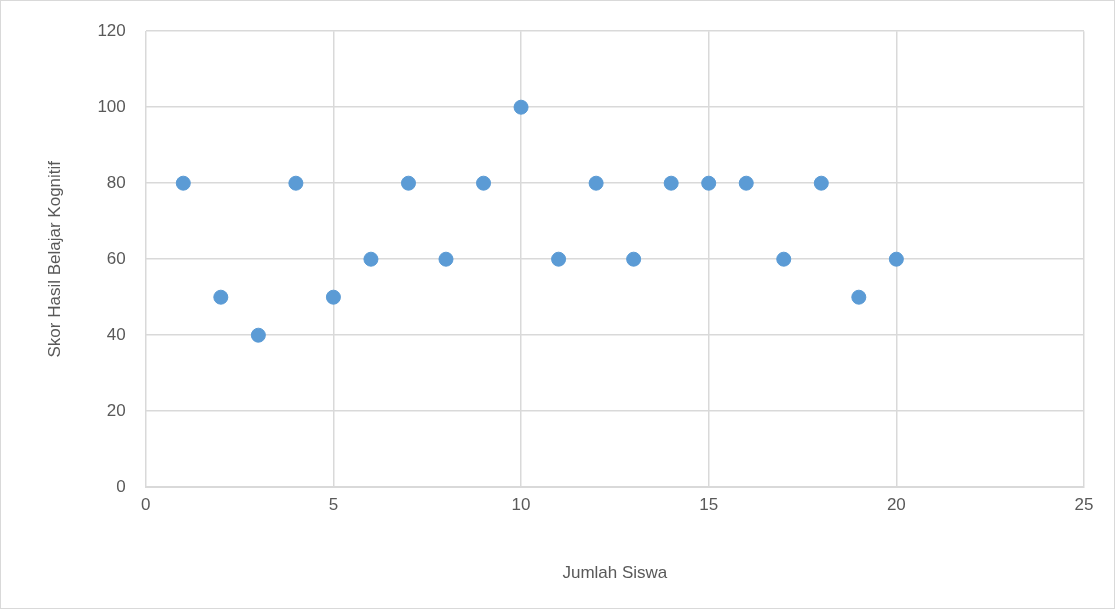 The image size is (1115, 609). Describe the element at coordinates (111, 30) in the screenshot. I see `y-tick-label: 120` at that location.